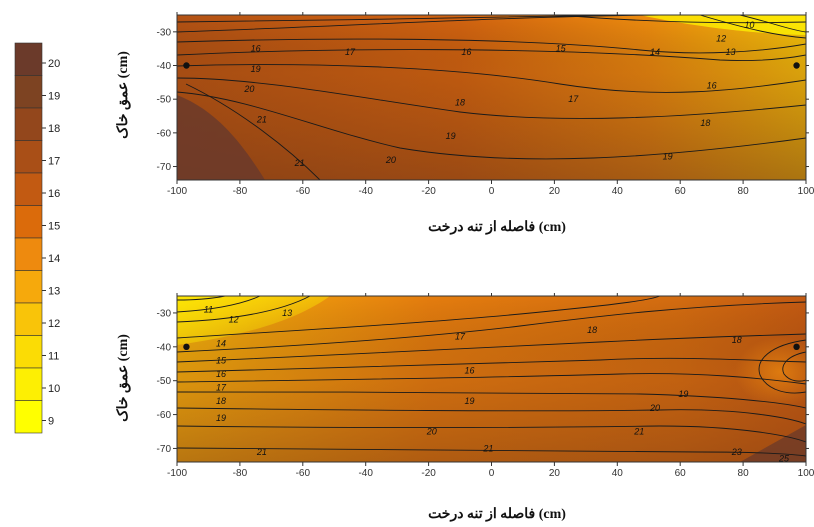 This screenshot has width=814, height=527. What do you see at coordinates (123, 95) in the screenshot?
I see `y-axis-title-top: عمق خاک (cm)` at bounding box center [123, 95].